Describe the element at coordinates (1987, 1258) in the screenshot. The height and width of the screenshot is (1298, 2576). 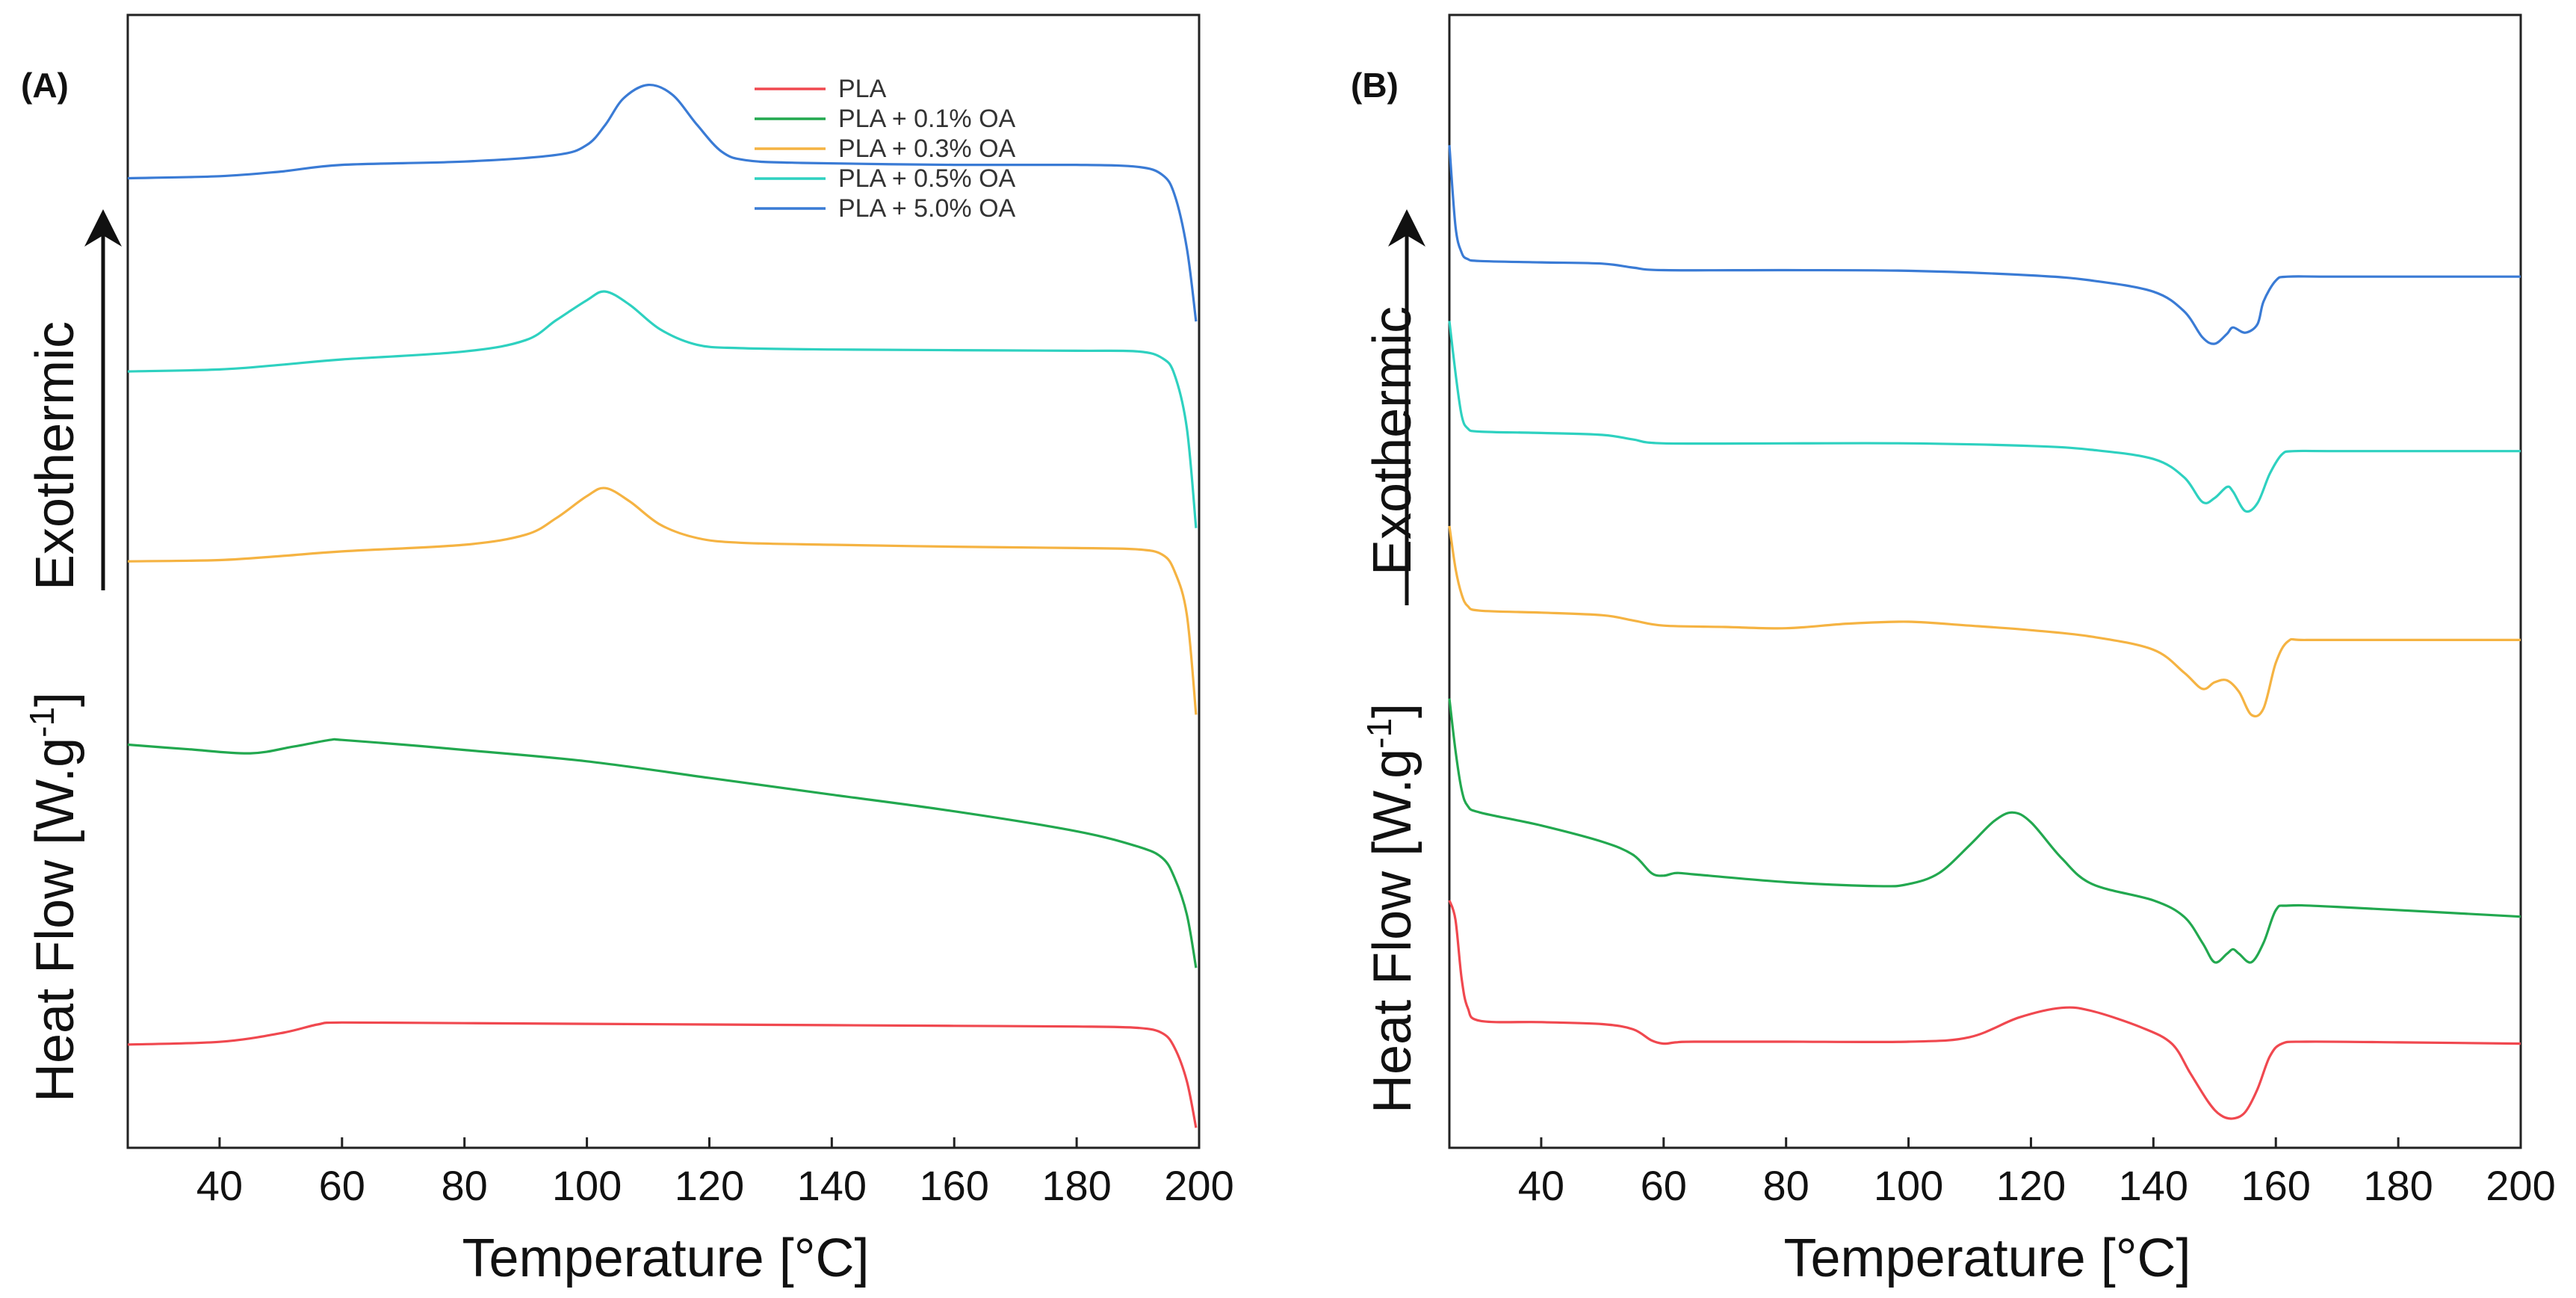
I see `panel-b-xlabel: Temperature [°C]` at that location.